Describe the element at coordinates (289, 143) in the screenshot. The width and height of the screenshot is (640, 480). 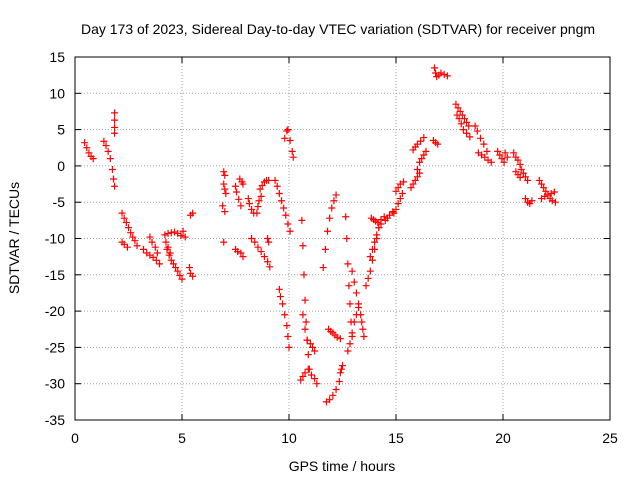
I see `series-arc28` at that location.